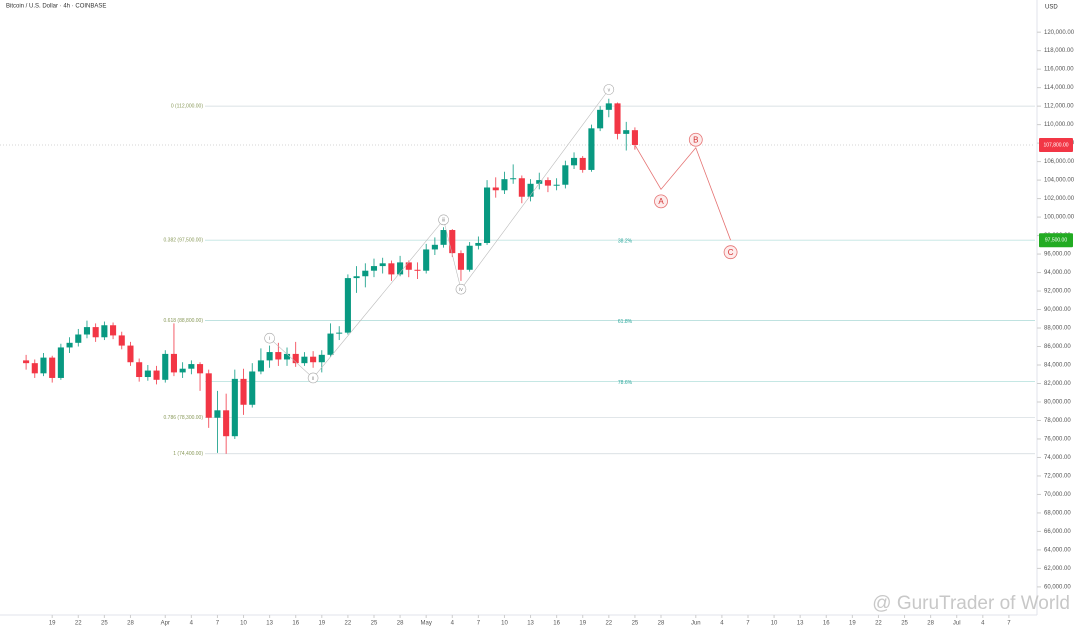 The height and width of the screenshot is (630, 1080). I want to click on fib-label: 0.382 (97,500.00), so click(184, 241).